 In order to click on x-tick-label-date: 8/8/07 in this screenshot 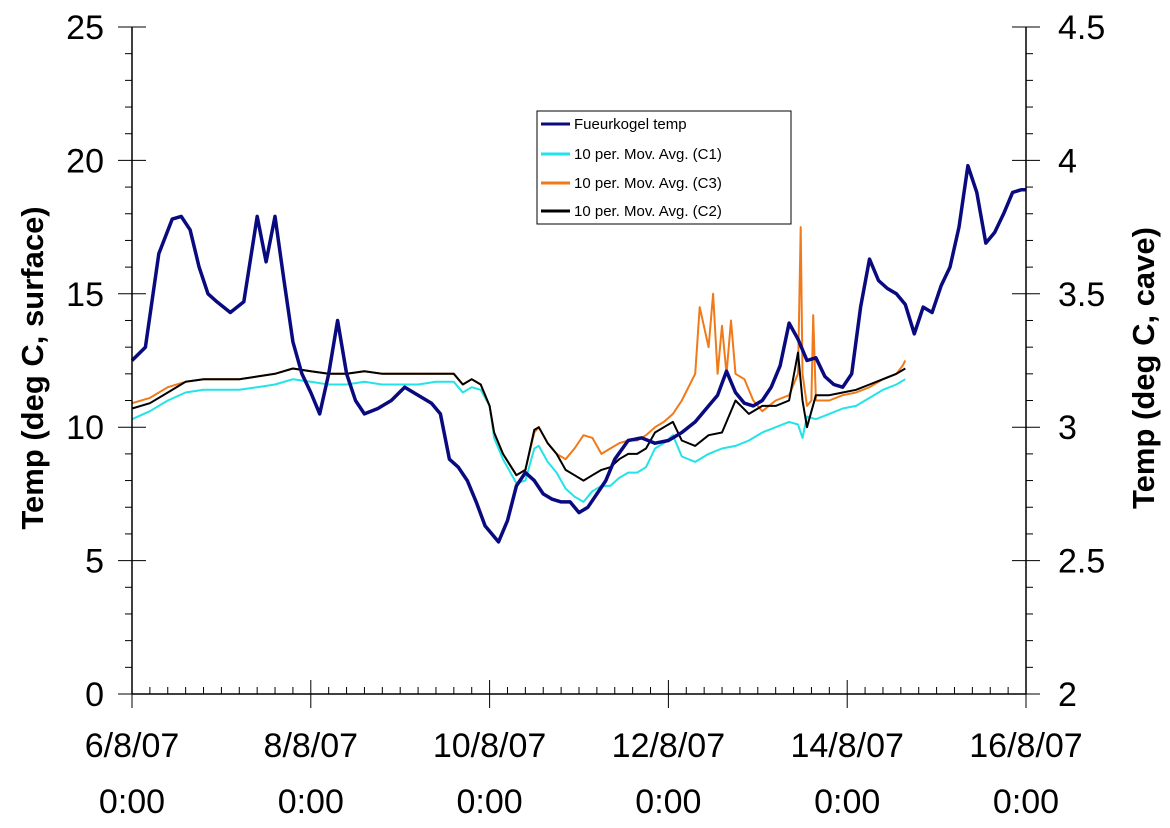, I will do `click(311, 746)`.